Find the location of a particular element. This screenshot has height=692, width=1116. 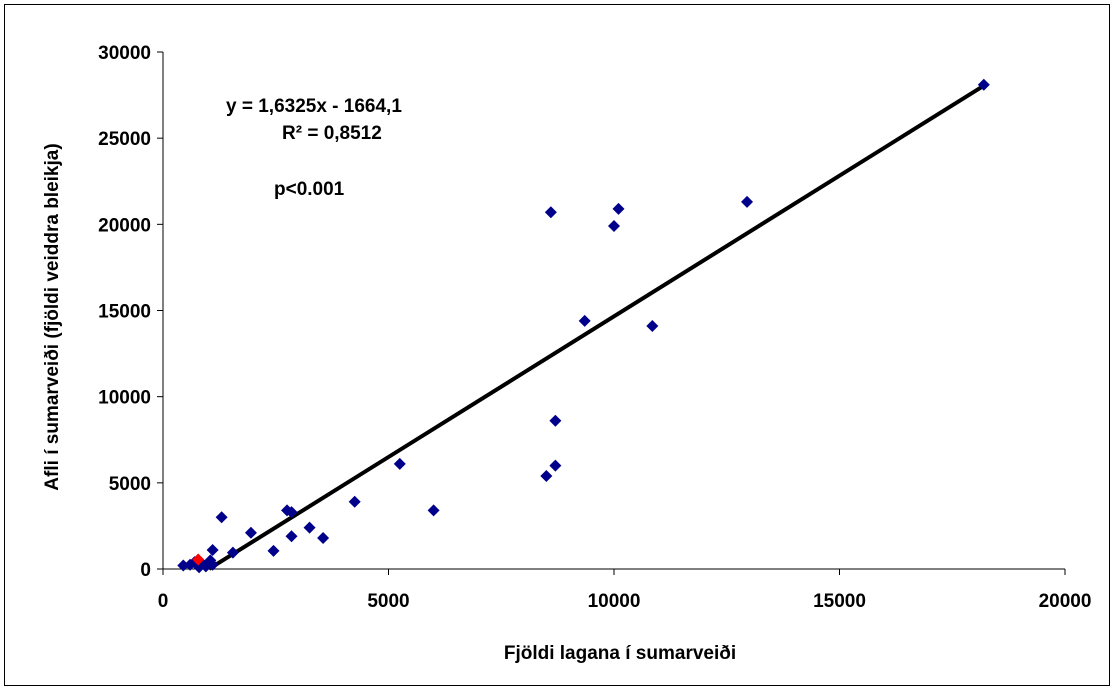

x-tick-label: 10000 is located at coordinates (614, 601).